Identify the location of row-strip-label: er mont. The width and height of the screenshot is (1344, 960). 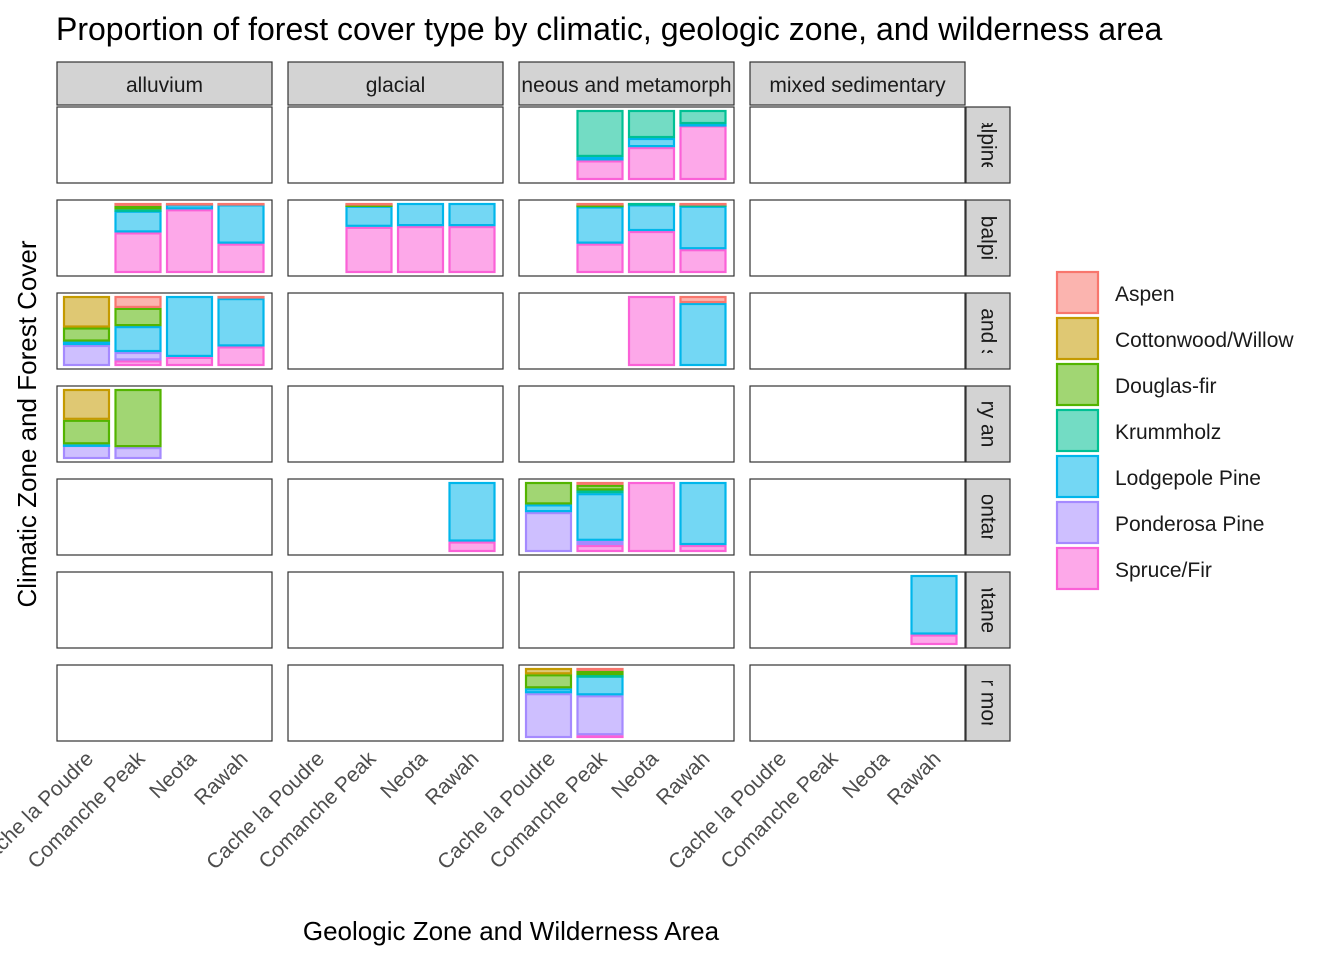
(988, 702).